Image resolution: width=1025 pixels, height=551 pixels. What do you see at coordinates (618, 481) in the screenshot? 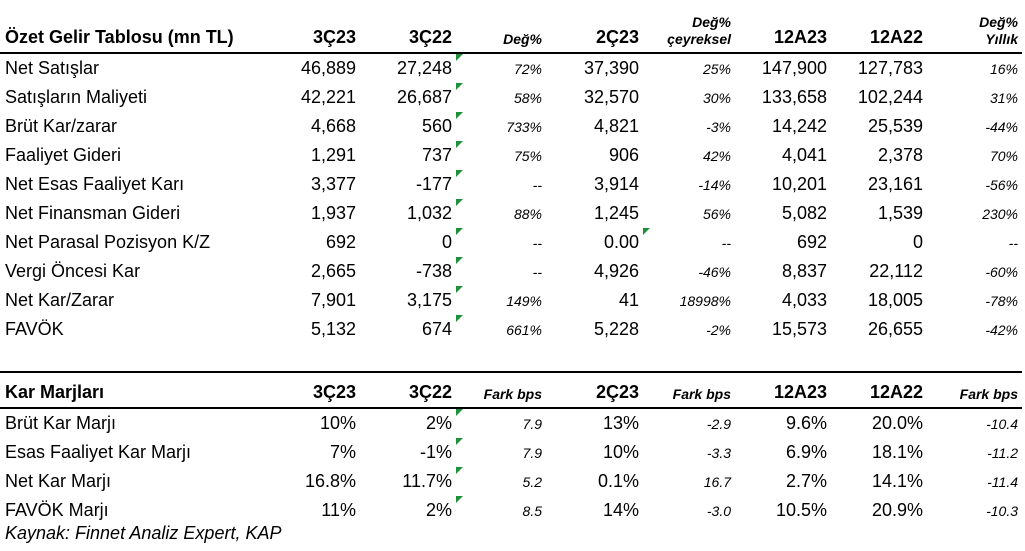
I see `cell-value: 0.1%` at bounding box center [618, 481].